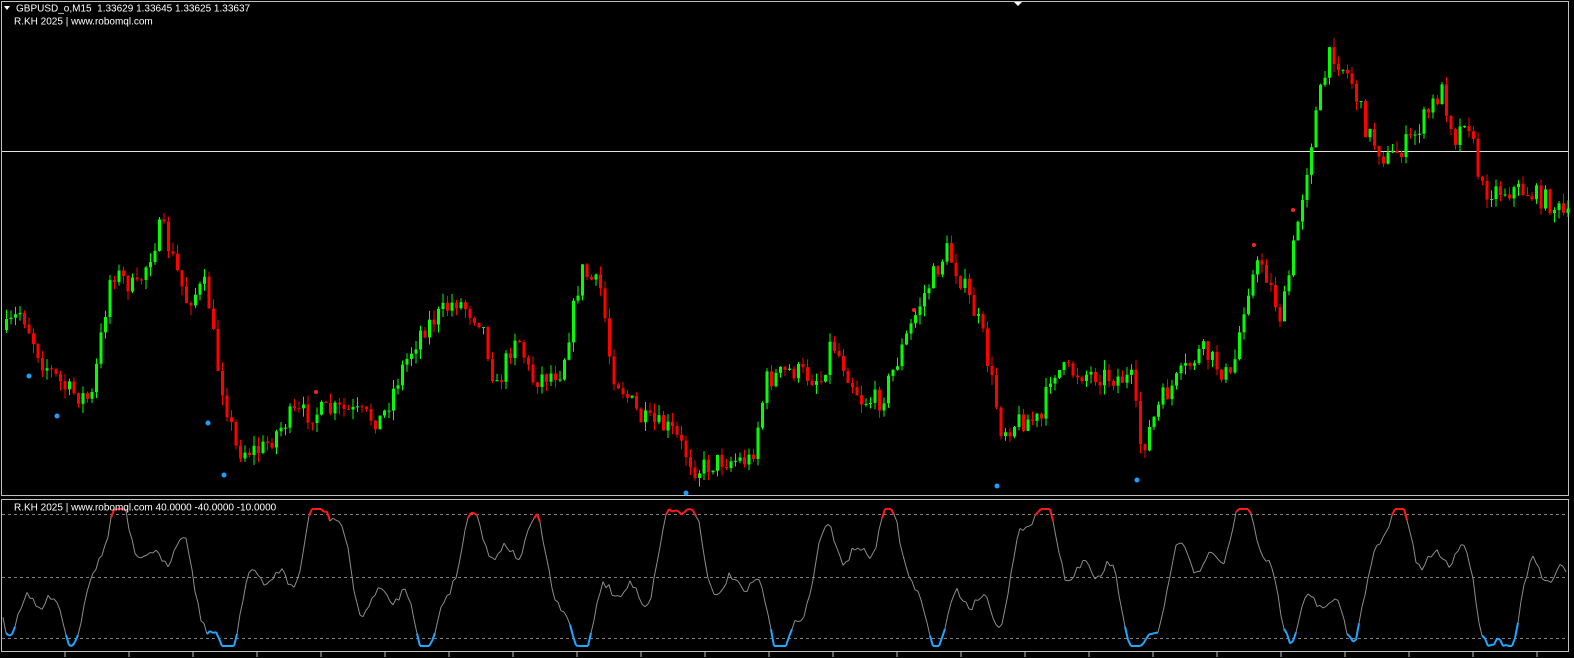 This screenshot has height=658, width=1574. I want to click on collapse-icon, so click(7, 8).